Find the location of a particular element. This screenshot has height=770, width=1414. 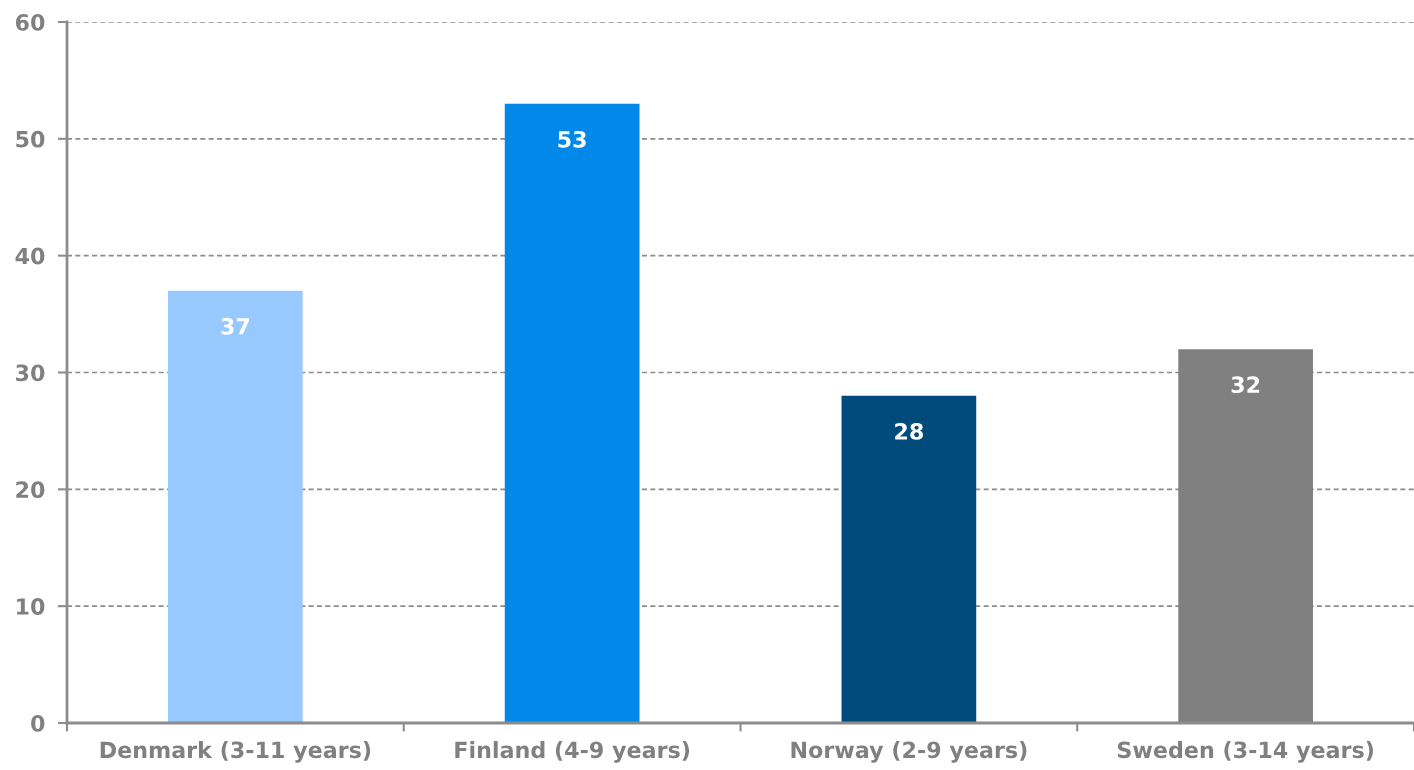

y-tick-label: 10 is located at coordinates (31, 606).